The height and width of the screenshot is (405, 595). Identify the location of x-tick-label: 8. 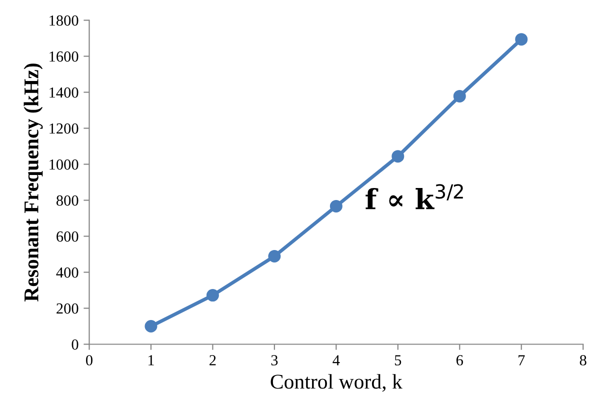
(583, 360).